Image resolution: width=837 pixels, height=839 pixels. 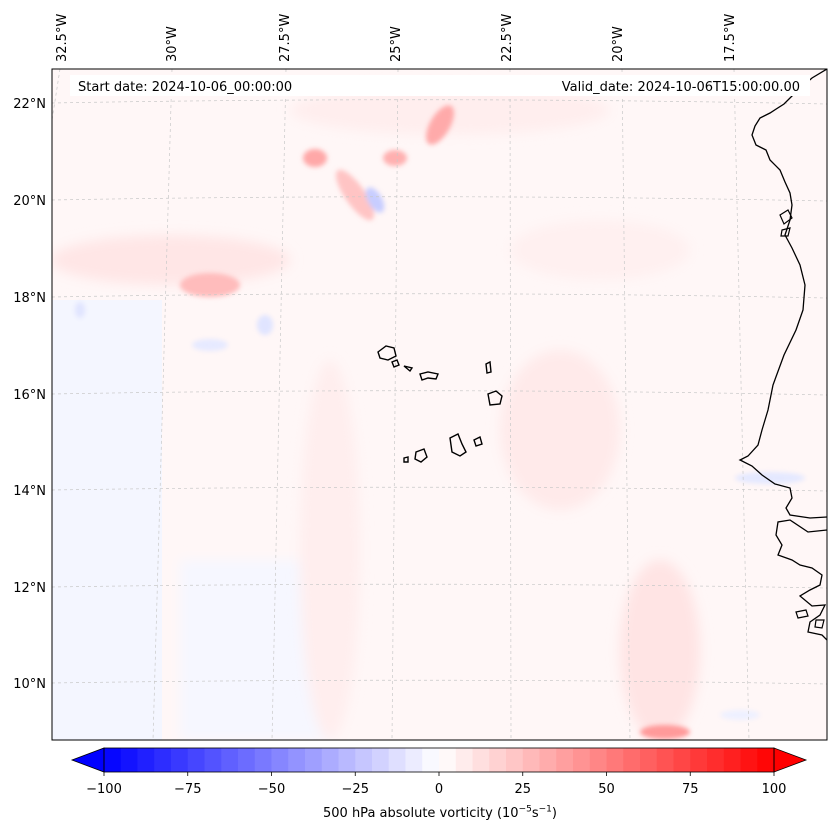 I want to click on valid-date-text: Valid_date: 2024-10-06T15:00:00.00, so click(x=681, y=87).